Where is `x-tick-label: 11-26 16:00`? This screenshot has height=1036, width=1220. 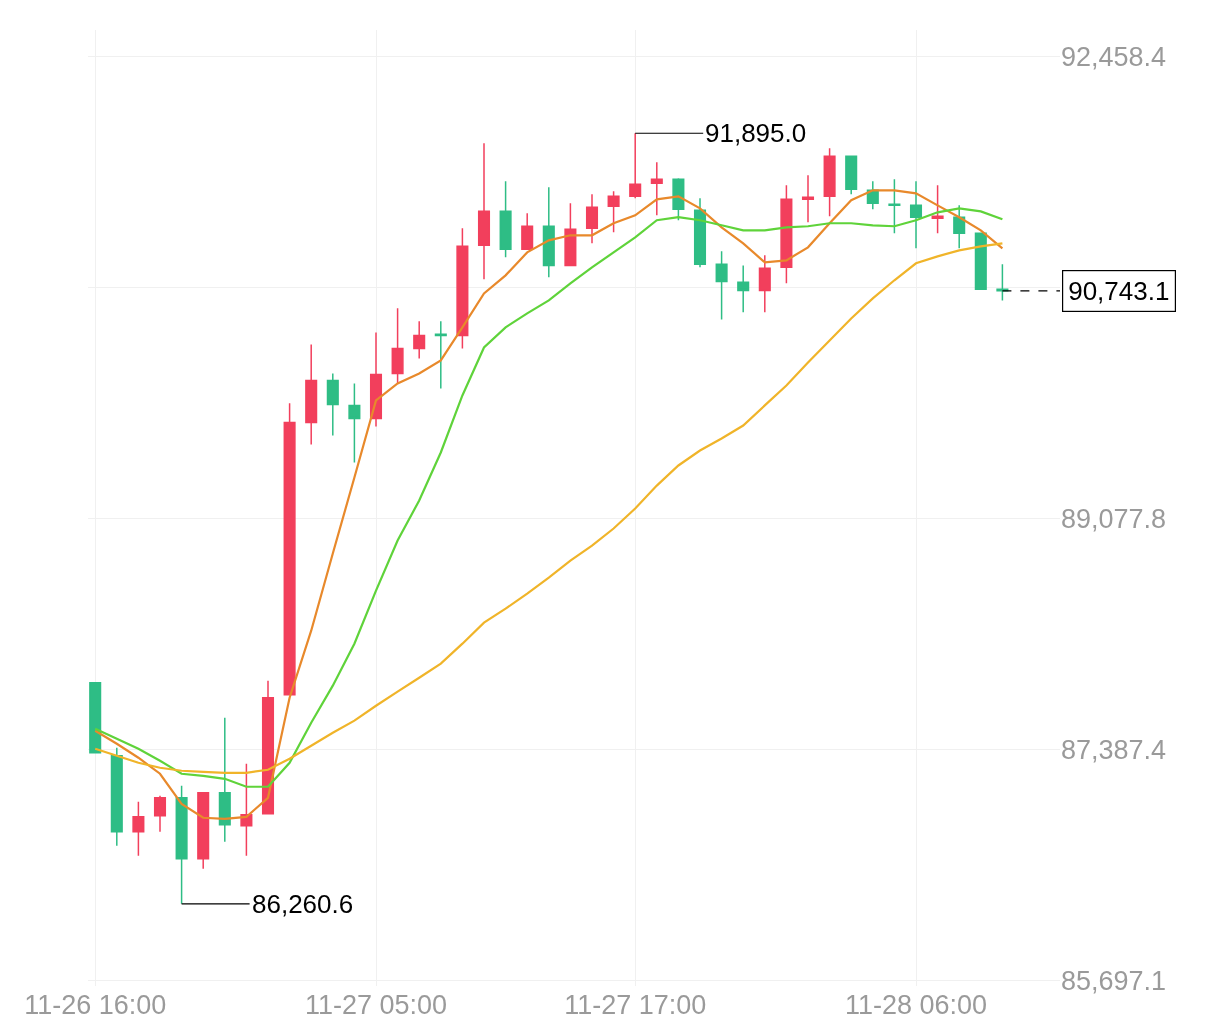
x-tick-label: 11-26 16:00 is located at coordinates (95, 1005).